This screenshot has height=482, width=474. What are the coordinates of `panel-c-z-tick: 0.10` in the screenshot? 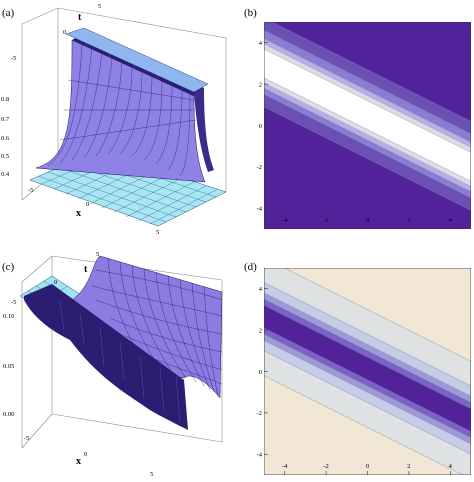 It's located at (8, 316).